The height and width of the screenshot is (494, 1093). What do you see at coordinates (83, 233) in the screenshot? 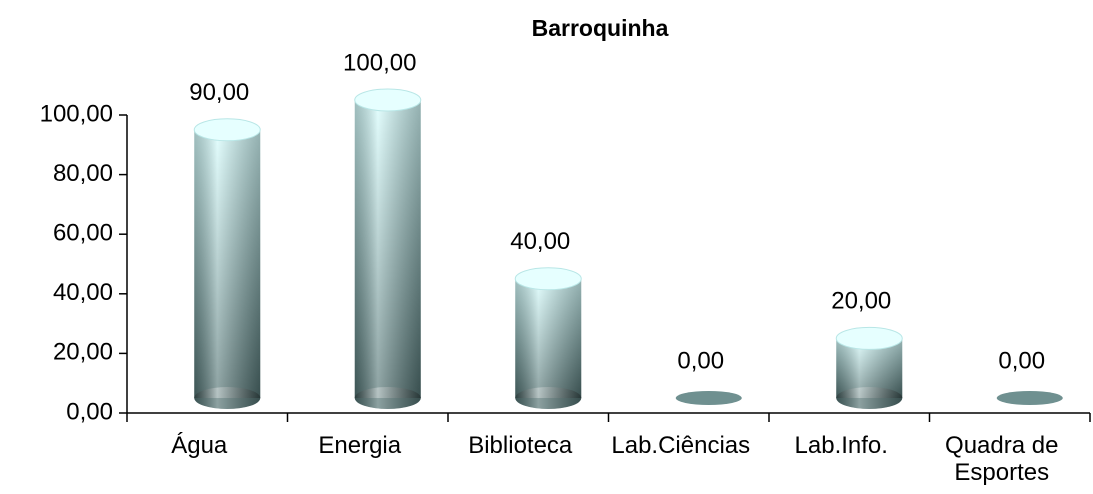
I see `y-tick-label: 60,00` at bounding box center [83, 233].